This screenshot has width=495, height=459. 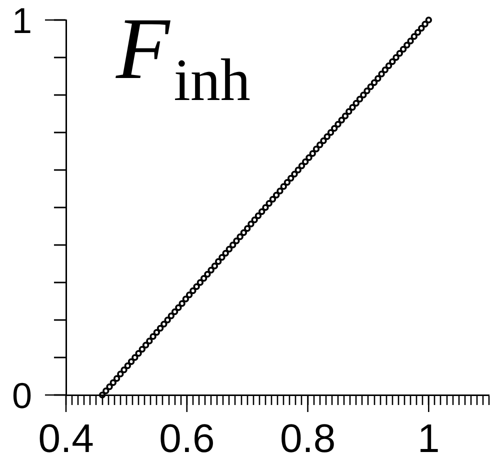 What do you see at coordinates (22, 395) in the screenshot?
I see `y-tick-label: 0` at bounding box center [22, 395].